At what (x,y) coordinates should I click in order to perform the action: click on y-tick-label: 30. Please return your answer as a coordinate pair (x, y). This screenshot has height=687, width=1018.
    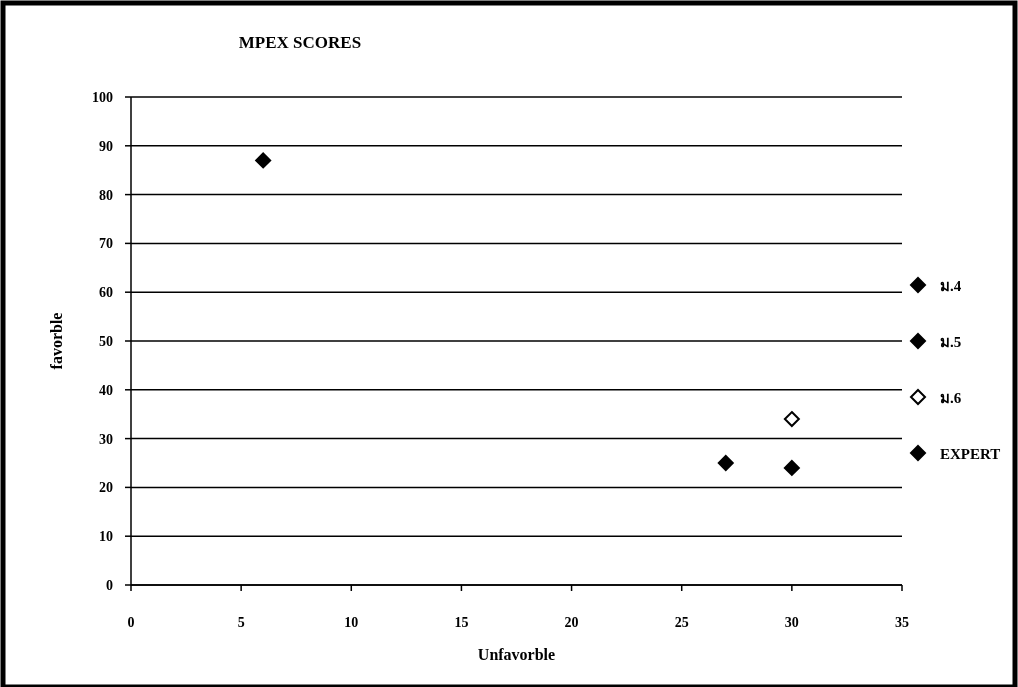
    Looking at the image, I should click on (106, 439).